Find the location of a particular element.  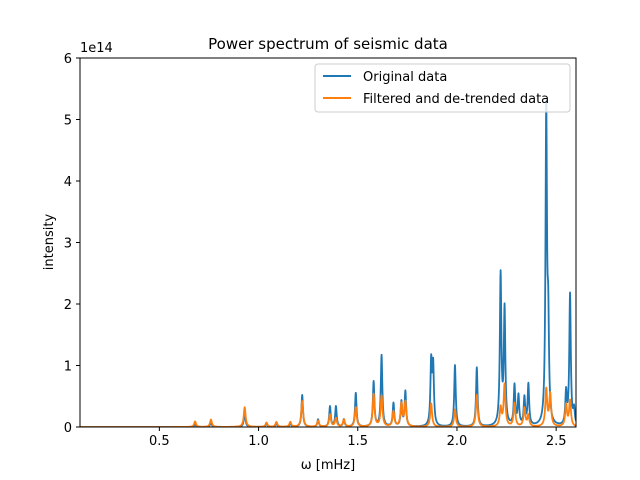

legend-box is located at coordinates (442, 88).